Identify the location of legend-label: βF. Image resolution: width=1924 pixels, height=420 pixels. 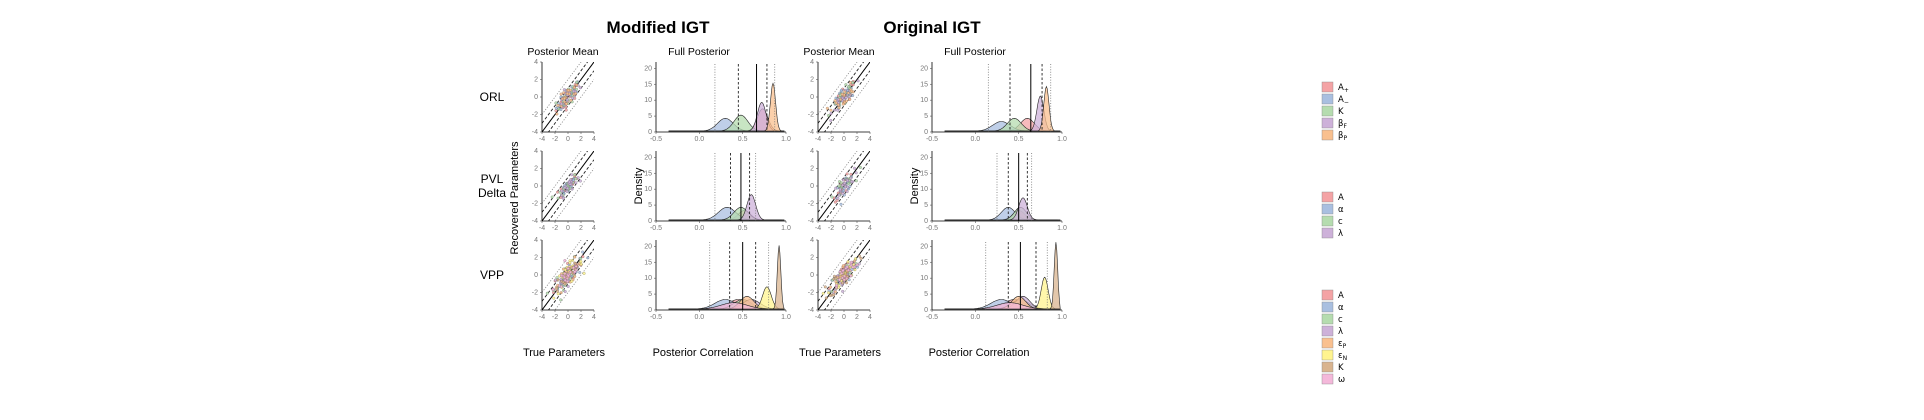
(1342, 124).